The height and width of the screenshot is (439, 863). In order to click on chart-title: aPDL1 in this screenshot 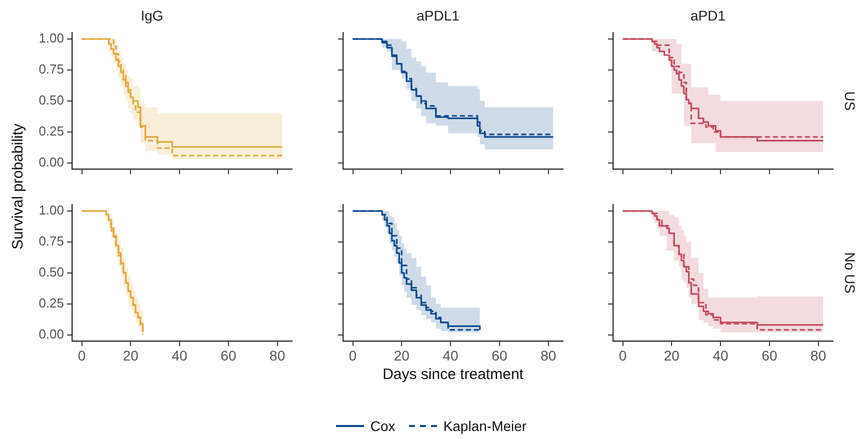, I will do `click(438, 15)`.